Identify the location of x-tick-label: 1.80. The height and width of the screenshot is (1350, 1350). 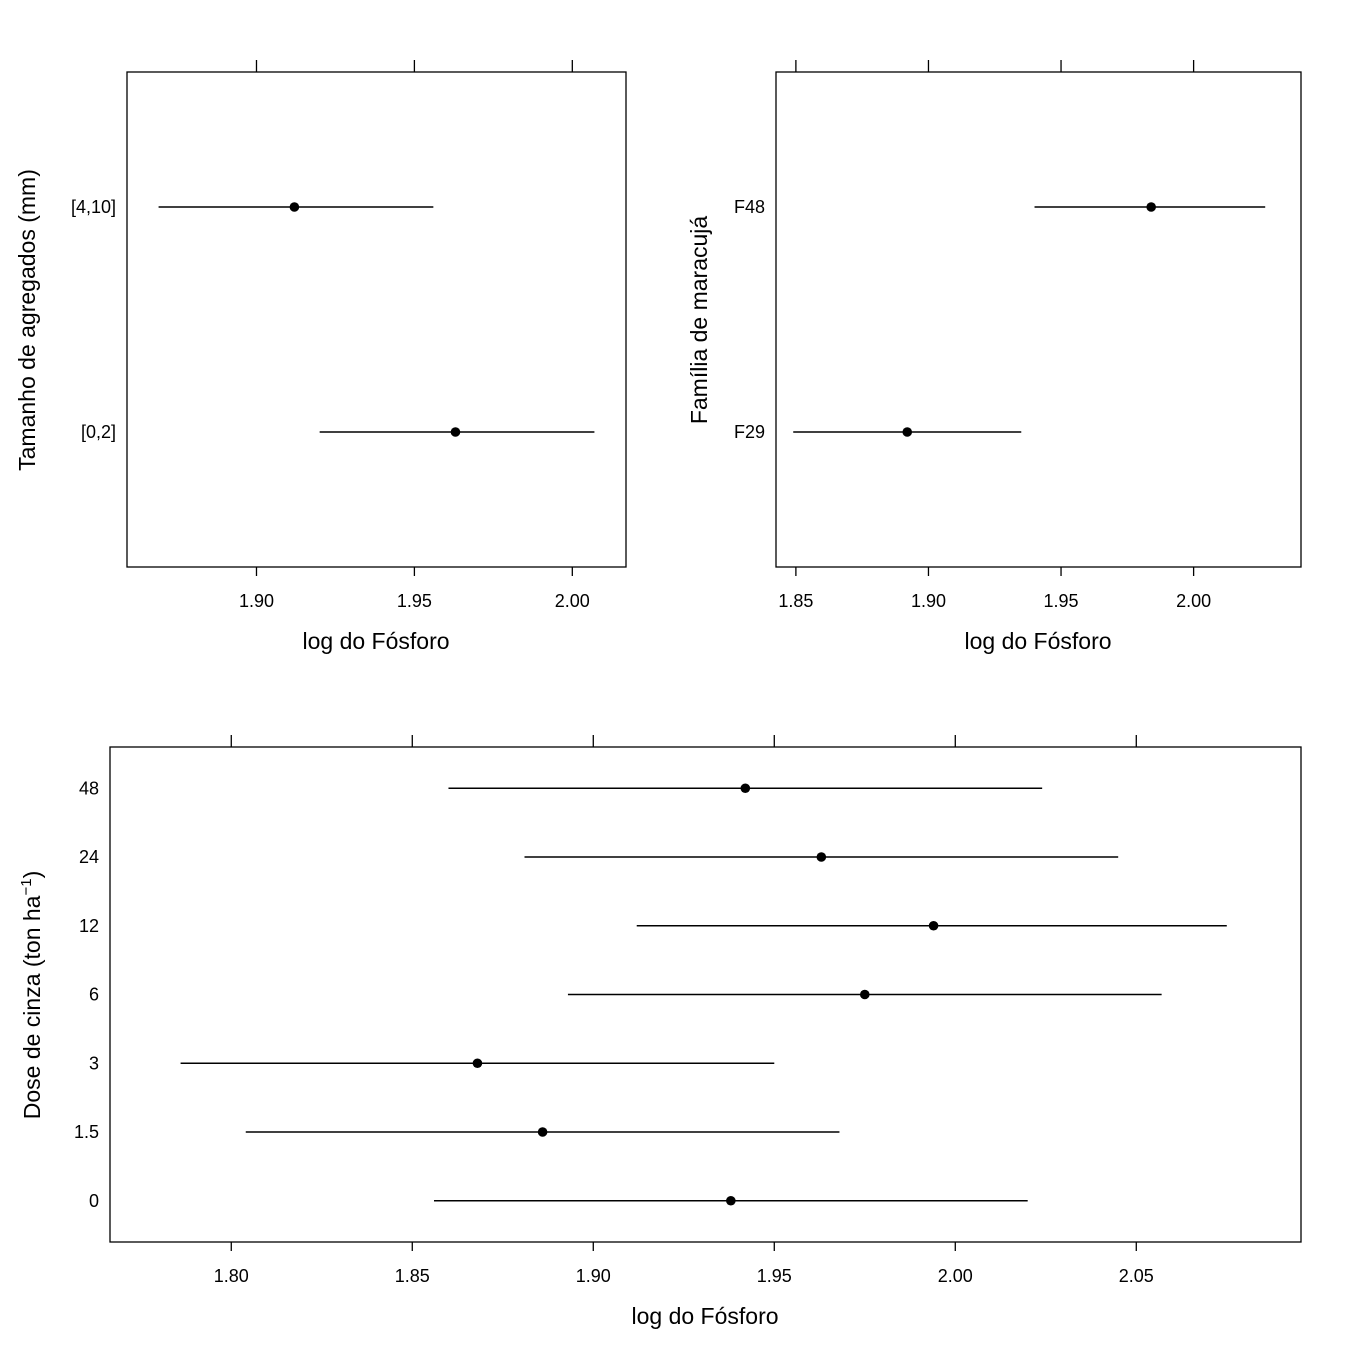
(231, 1276).